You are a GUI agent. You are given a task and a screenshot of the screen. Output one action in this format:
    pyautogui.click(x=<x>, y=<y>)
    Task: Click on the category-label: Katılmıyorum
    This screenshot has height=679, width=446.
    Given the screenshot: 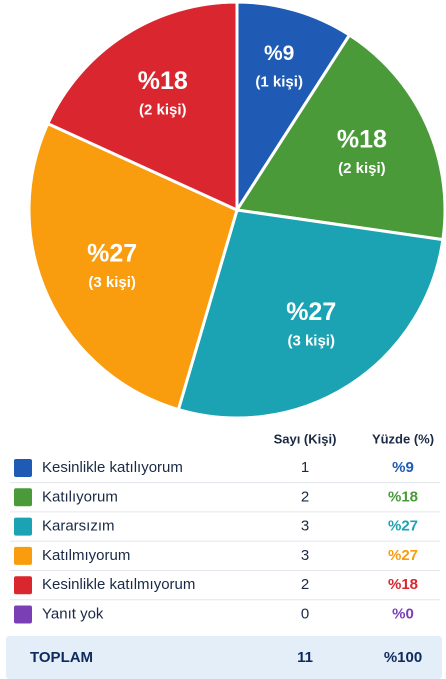 What is the action you would take?
    pyautogui.click(x=86, y=555)
    